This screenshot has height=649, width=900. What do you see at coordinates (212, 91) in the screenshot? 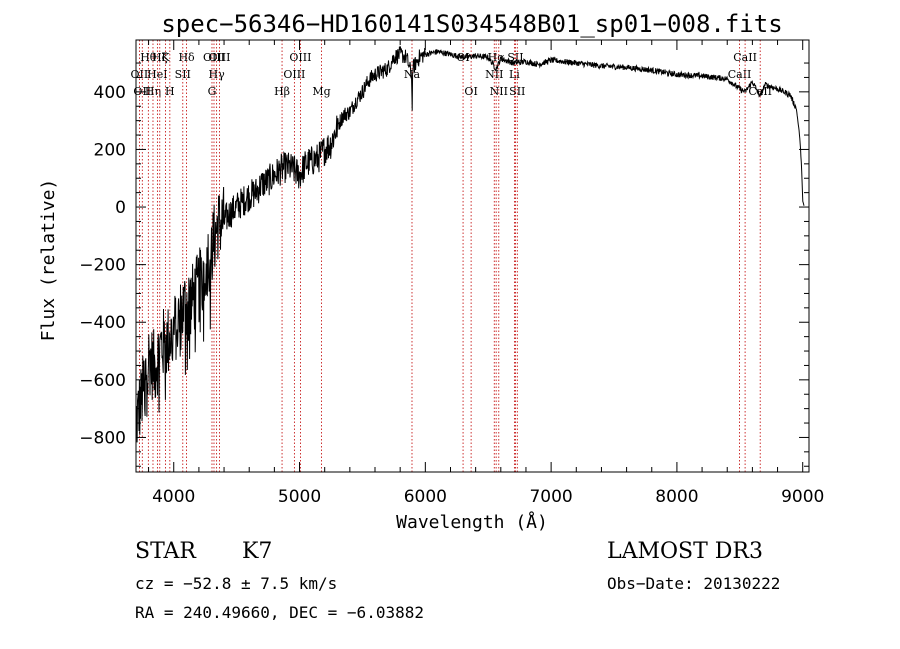
I see `spectral-line-label-10: G` at bounding box center [212, 91].